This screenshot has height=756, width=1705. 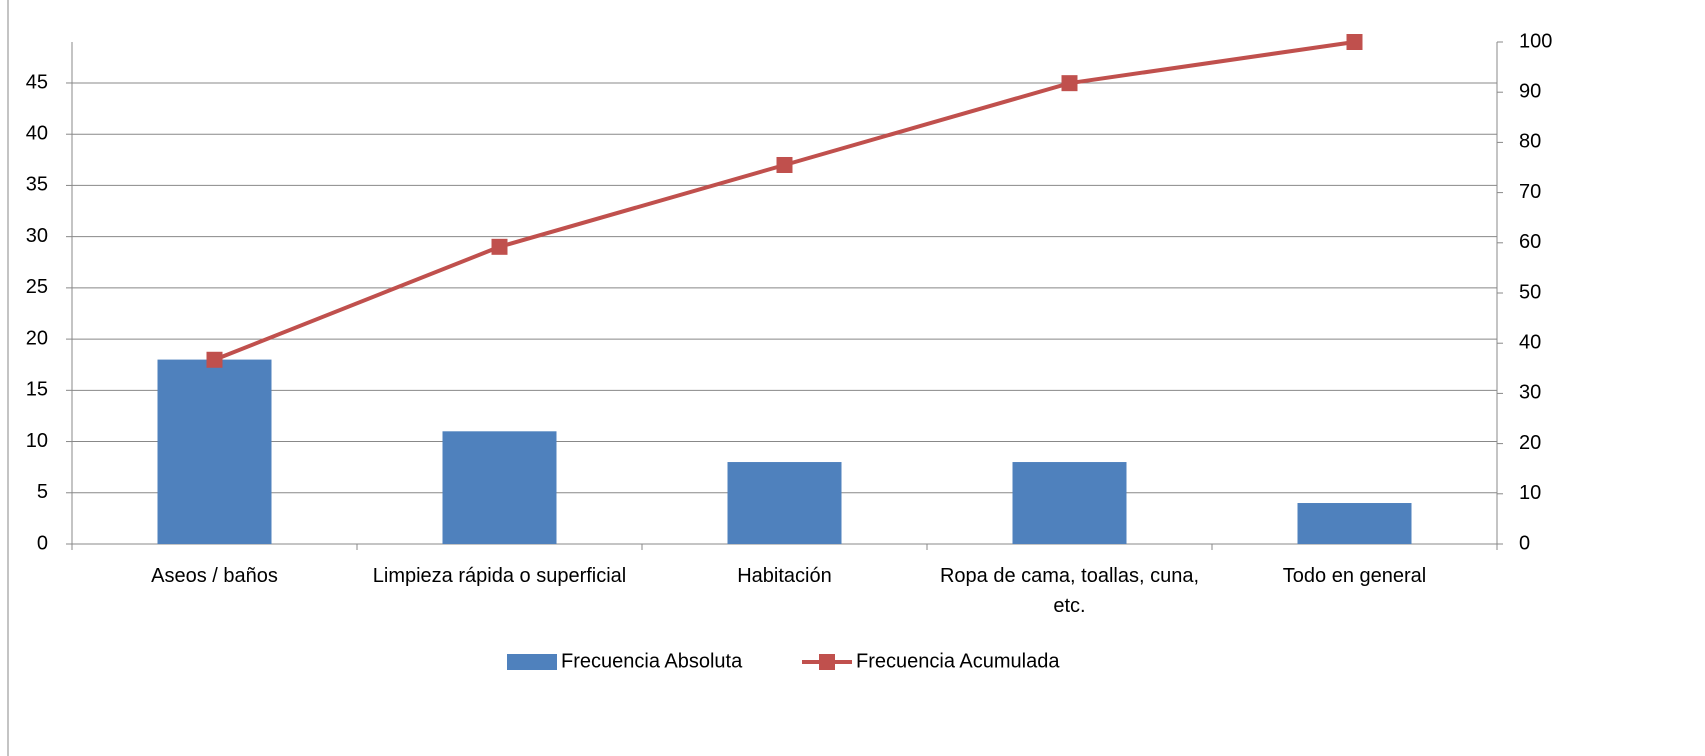 I want to click on legend-label: Frecuencia Acumulada, so click(x=958, y=661).